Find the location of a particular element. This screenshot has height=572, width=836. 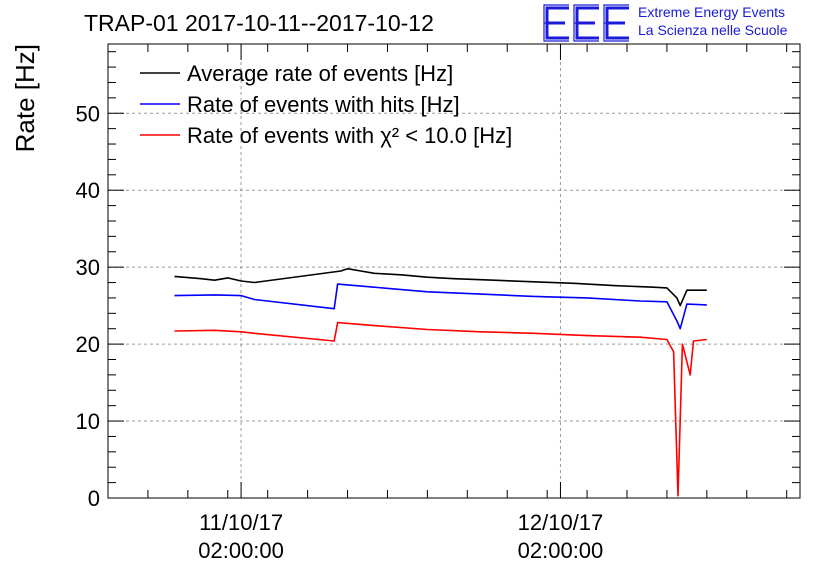

y-tick-label: 0 is located at coordinates (94, 498).